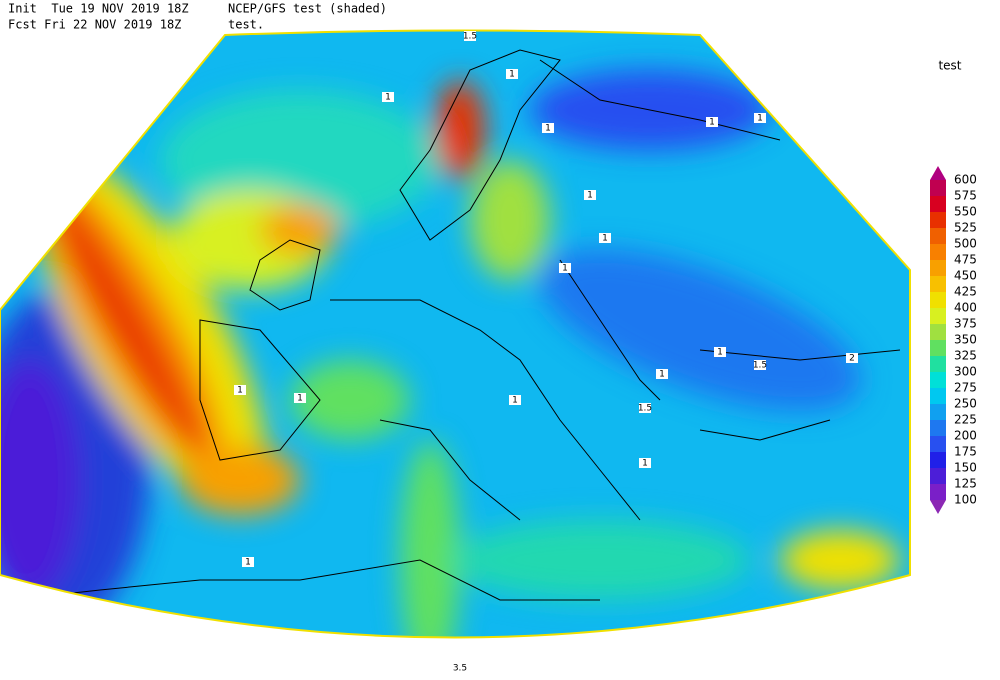 The width and height of the screenshot is (1000, 680). I want to click on colorbar-label: 350, so click(965, 340).